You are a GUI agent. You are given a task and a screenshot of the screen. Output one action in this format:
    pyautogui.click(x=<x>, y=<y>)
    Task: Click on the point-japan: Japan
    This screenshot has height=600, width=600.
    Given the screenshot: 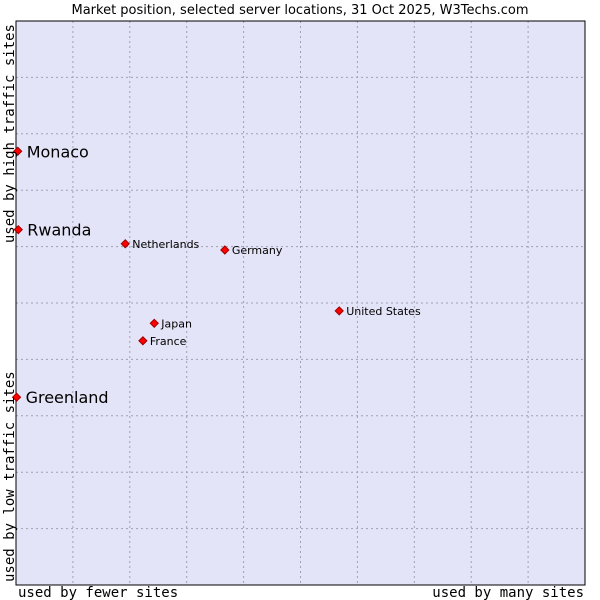 What is the action you would take?
    pyautogui.click(x=170, y=323)
    